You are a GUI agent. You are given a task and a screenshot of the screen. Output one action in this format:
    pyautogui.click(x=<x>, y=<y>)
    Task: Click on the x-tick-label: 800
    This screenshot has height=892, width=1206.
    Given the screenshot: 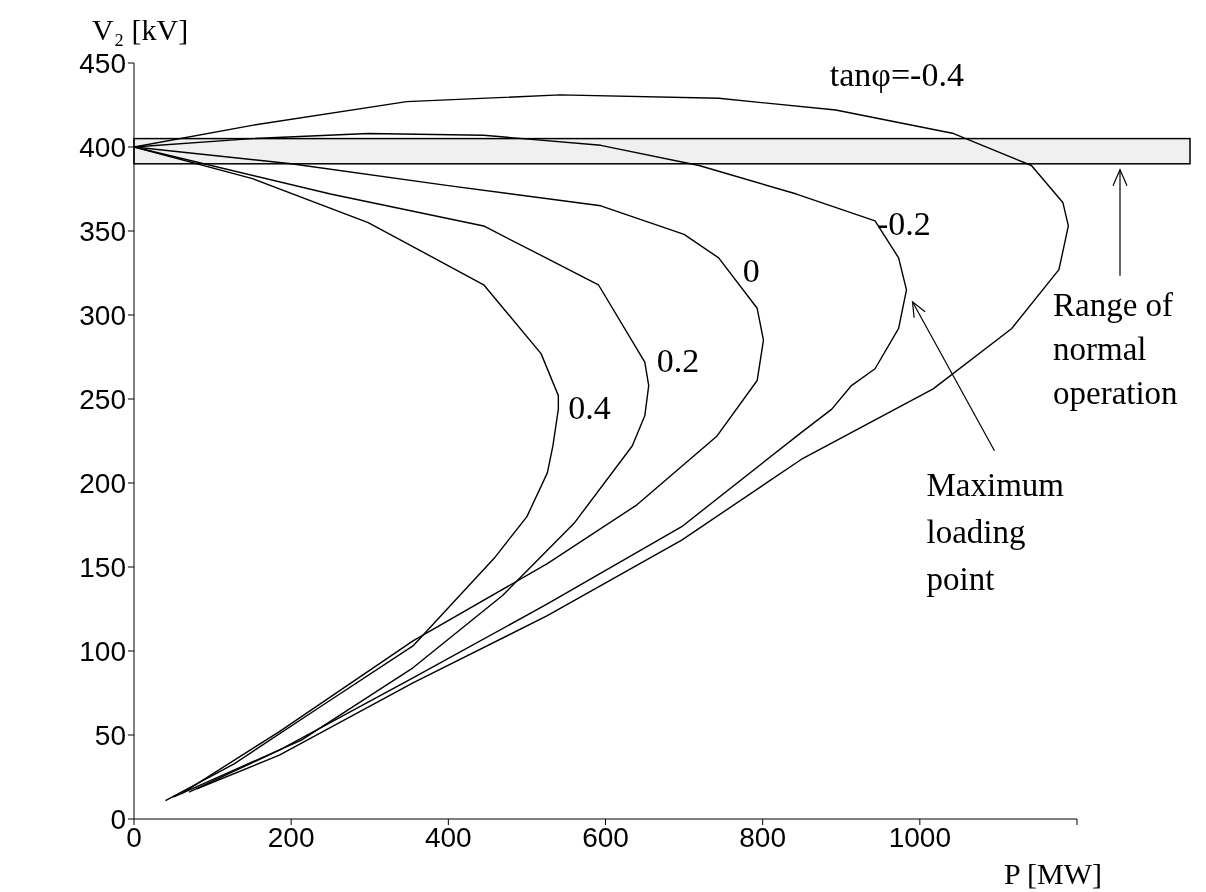 What is the action you would take?
    pyautogui.click(x=763, y=837)
    